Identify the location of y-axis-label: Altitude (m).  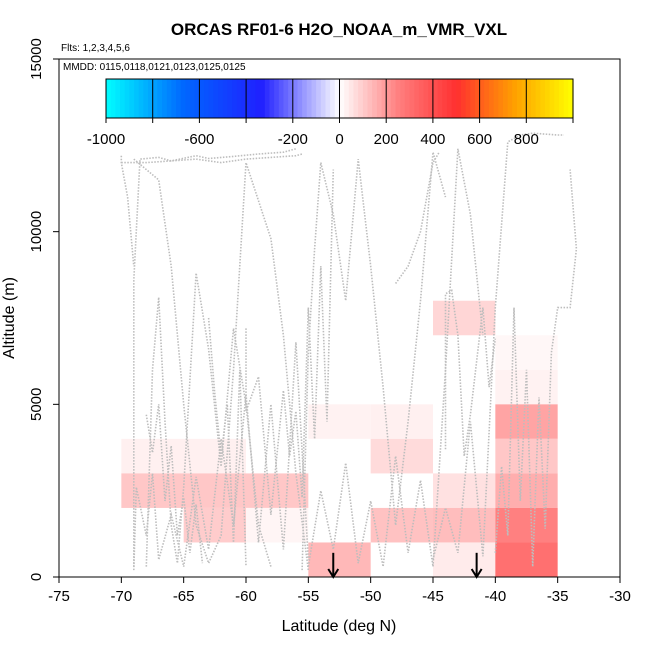
(9, 318).